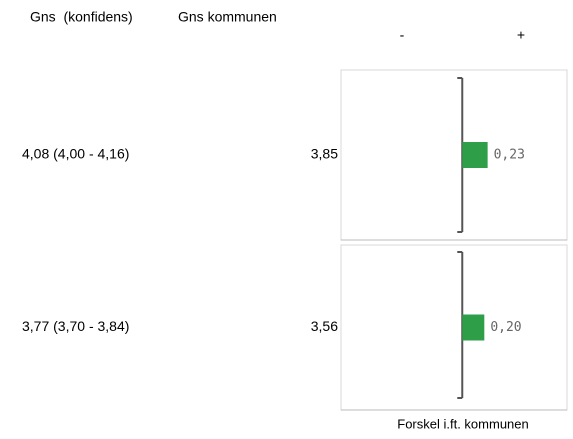  Describe the element at coordinates (324, 326) in the screenshot. I see `municipality-mean: 3,56` at that location.